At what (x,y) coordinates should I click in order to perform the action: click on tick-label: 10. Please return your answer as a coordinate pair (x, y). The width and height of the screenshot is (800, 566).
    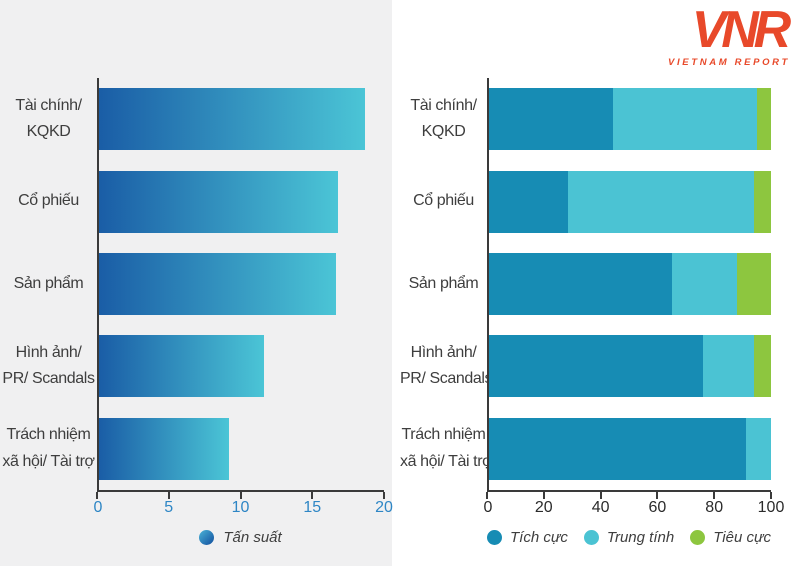
    Looking at the image, I should click on (240, 507).